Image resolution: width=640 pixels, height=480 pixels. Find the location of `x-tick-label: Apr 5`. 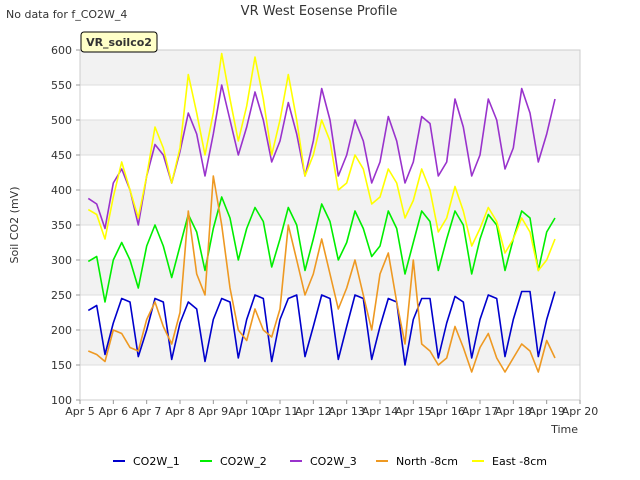

x-tick-label: Apr 5 is located at coordinates (80, 411).